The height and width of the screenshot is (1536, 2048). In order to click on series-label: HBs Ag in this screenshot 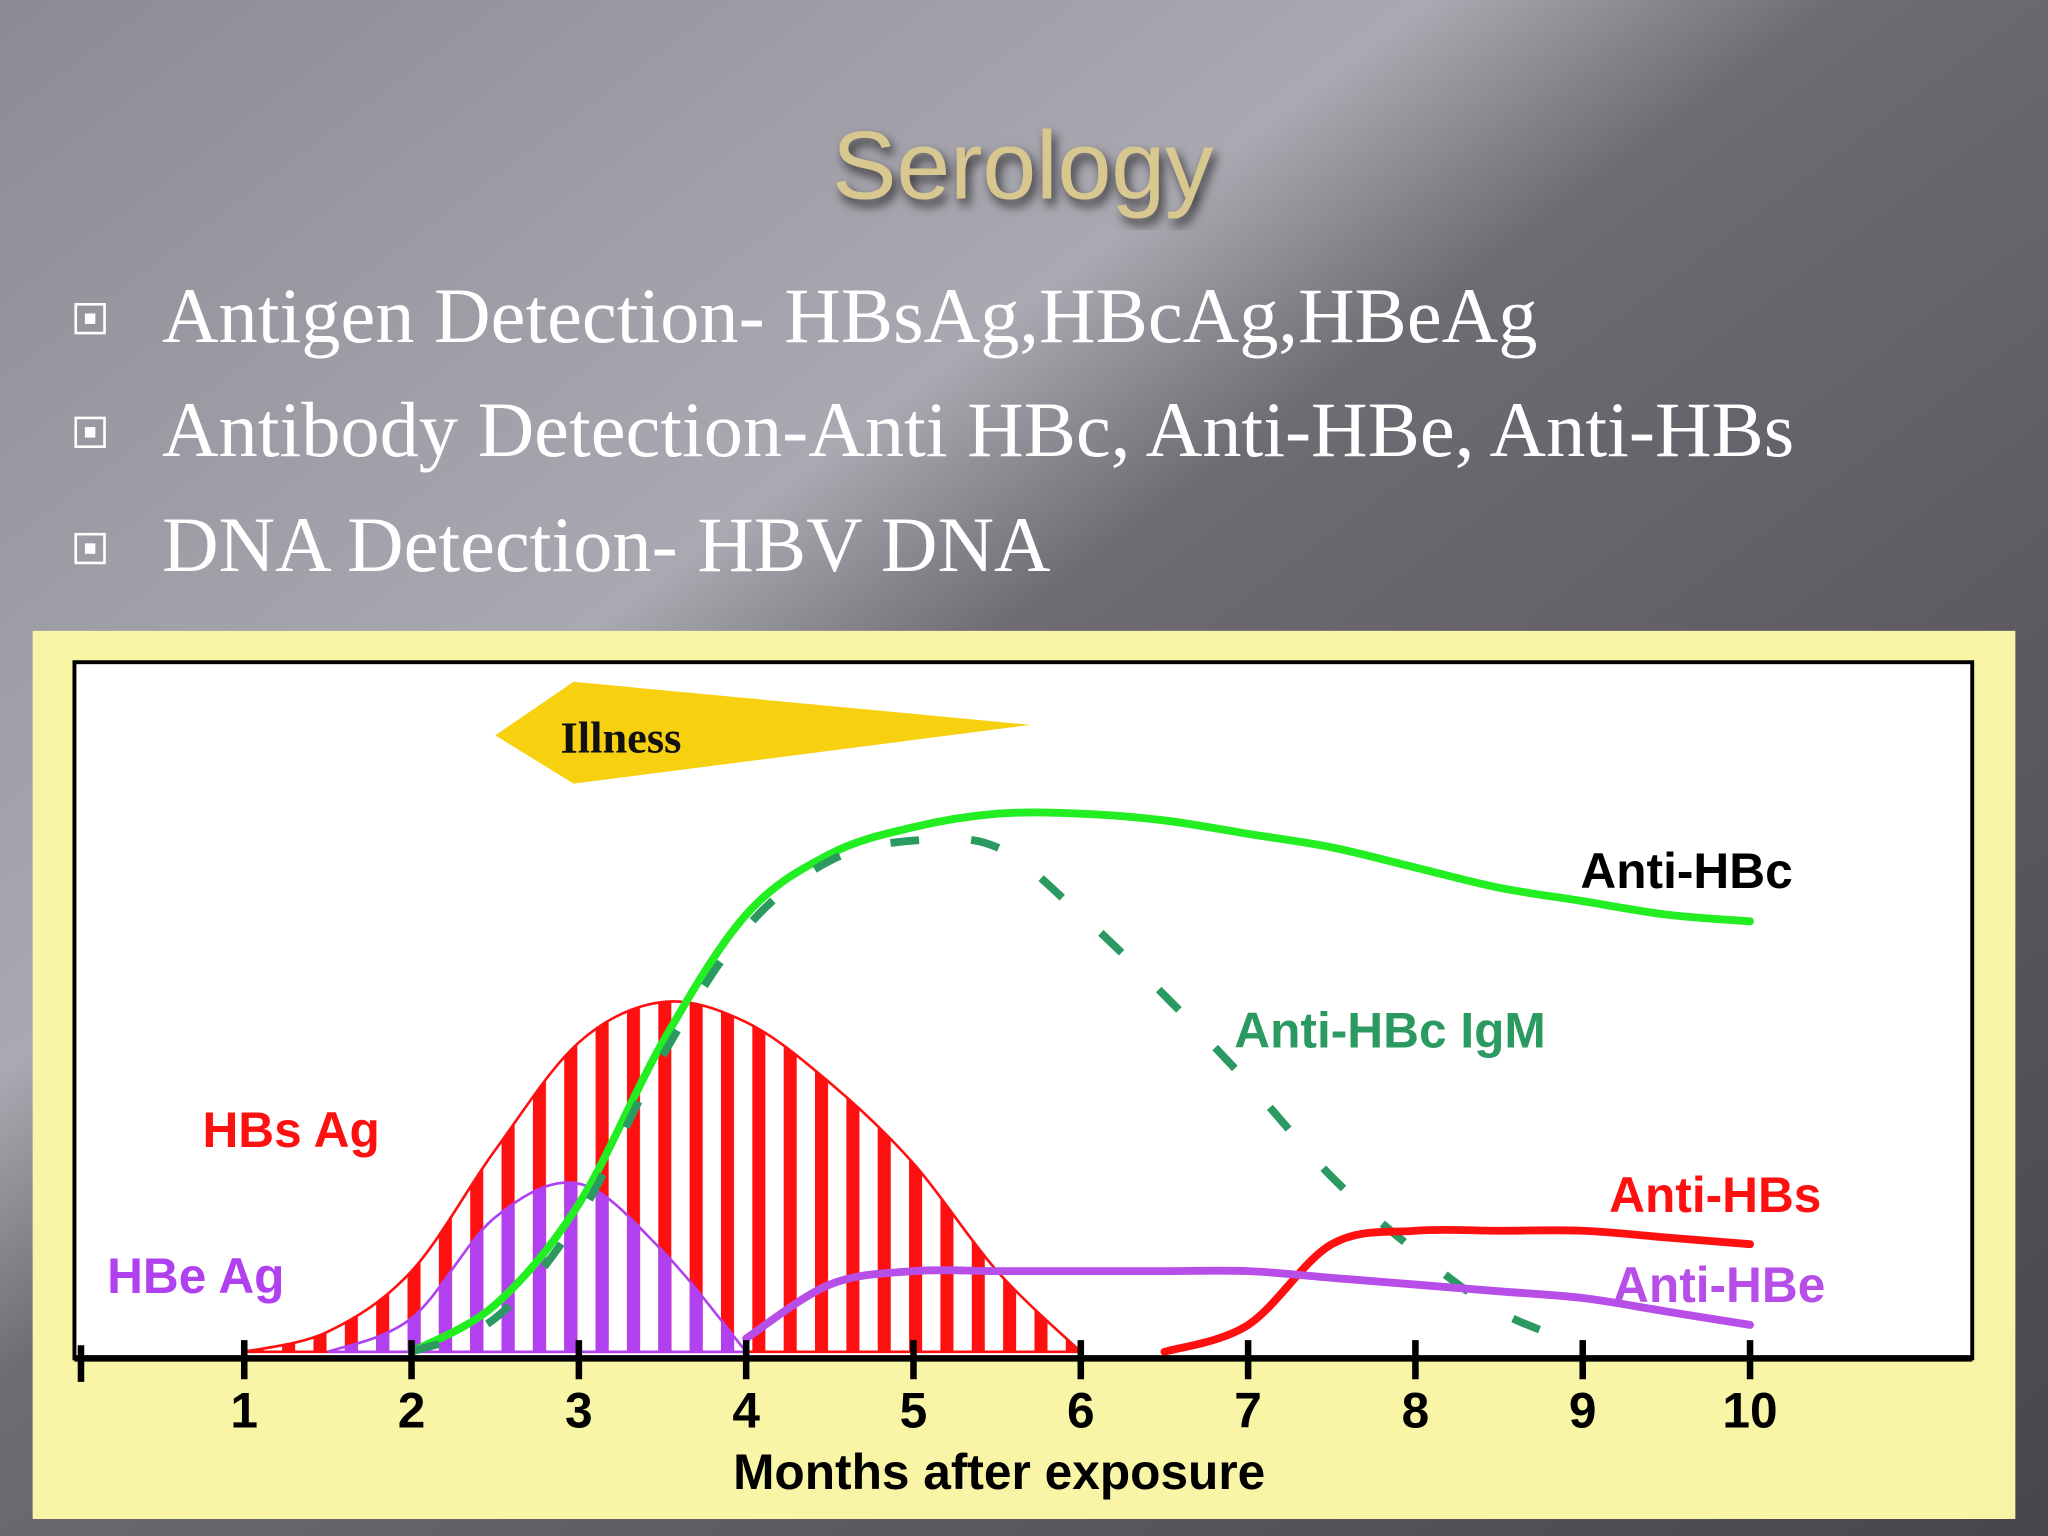, I will do `click(290, 1130)`.